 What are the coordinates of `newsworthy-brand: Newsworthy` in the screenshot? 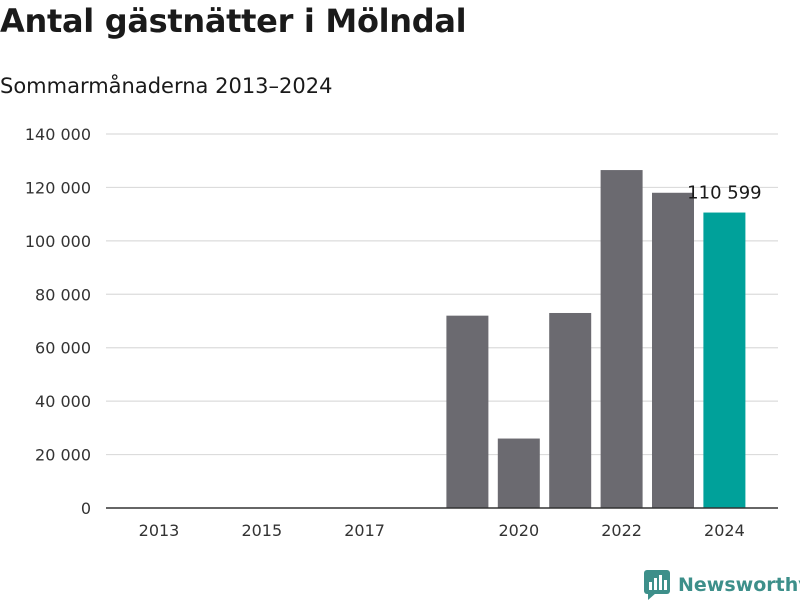 It's located at (722, 585).